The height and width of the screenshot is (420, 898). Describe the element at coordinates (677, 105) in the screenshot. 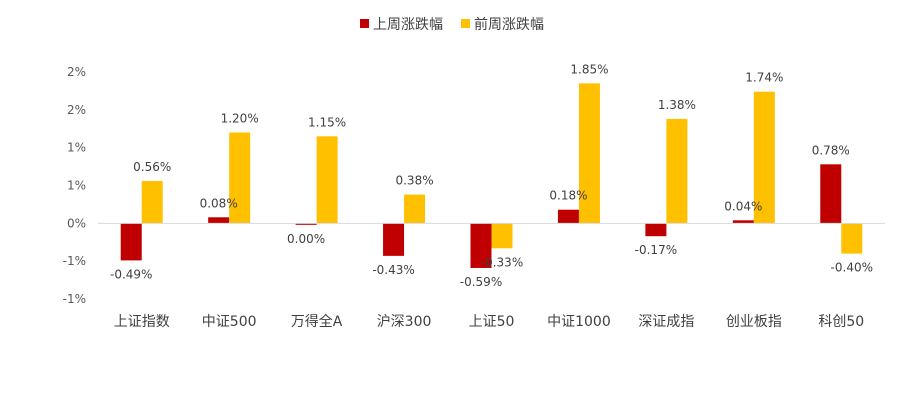

I see `data-label-prev-week: 1.38%` at that location.